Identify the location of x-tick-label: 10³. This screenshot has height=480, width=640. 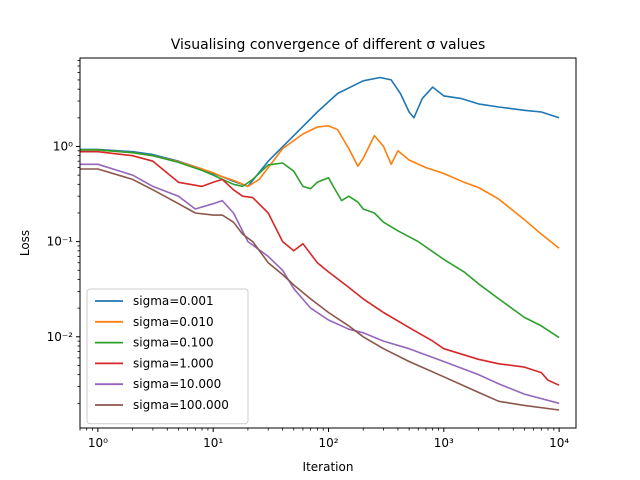
(444, 443).